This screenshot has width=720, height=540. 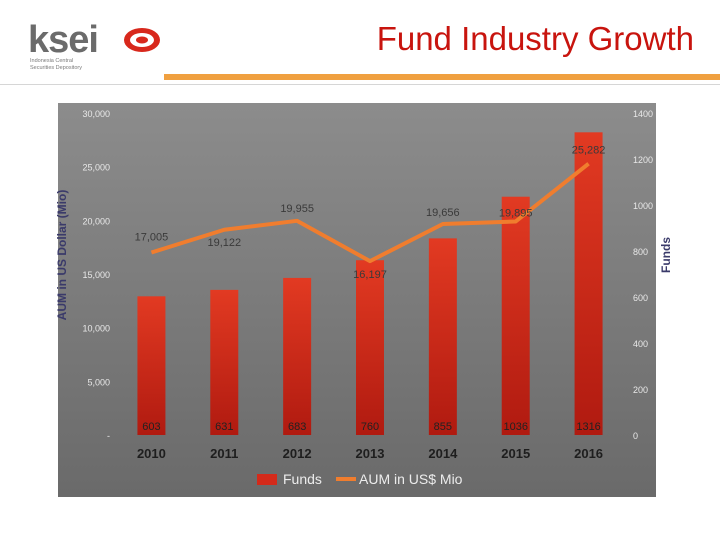 What do you see at coordinates (589, 151) in the screenshot?
I see `line-value-label: 25,282` at bounding box center [589, 151].